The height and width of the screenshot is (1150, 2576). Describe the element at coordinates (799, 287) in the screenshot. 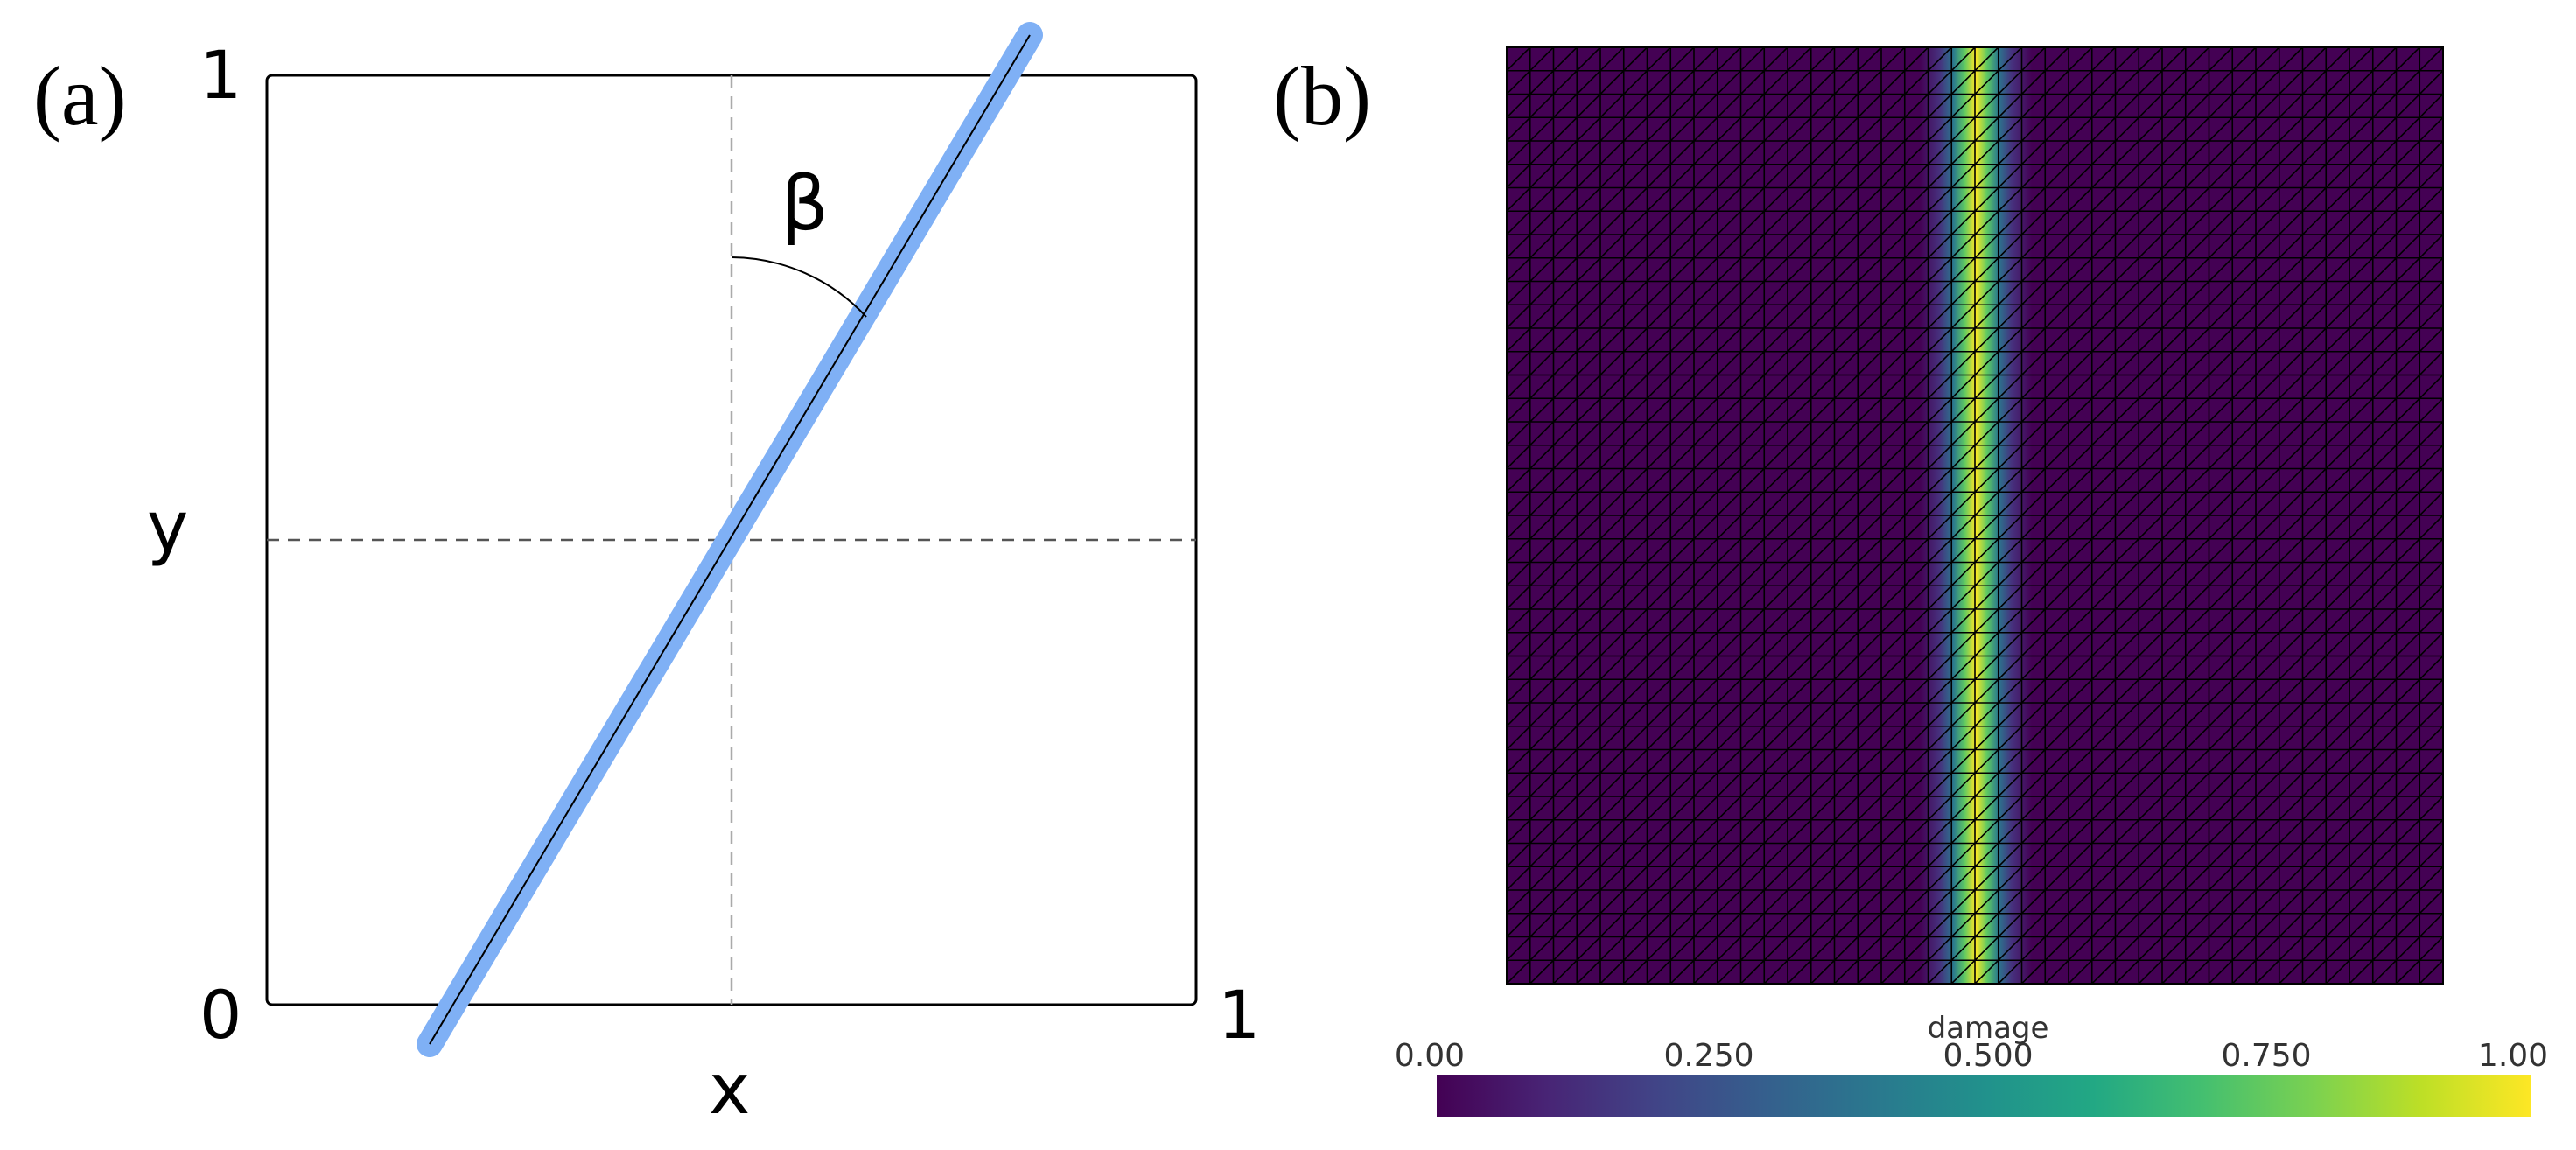

I see `angle-arc` at that location.